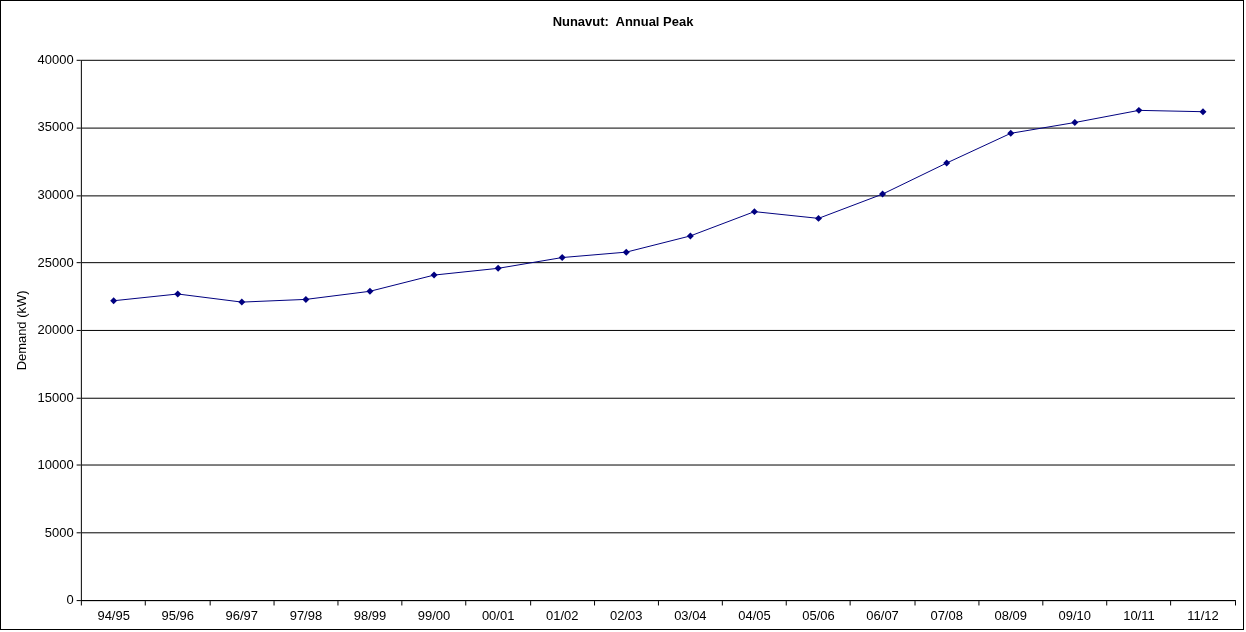 Image resolution: width=1246 pixels, height=632 pixels. I want to click on y-tick-label: 40000, so click(55, 59).